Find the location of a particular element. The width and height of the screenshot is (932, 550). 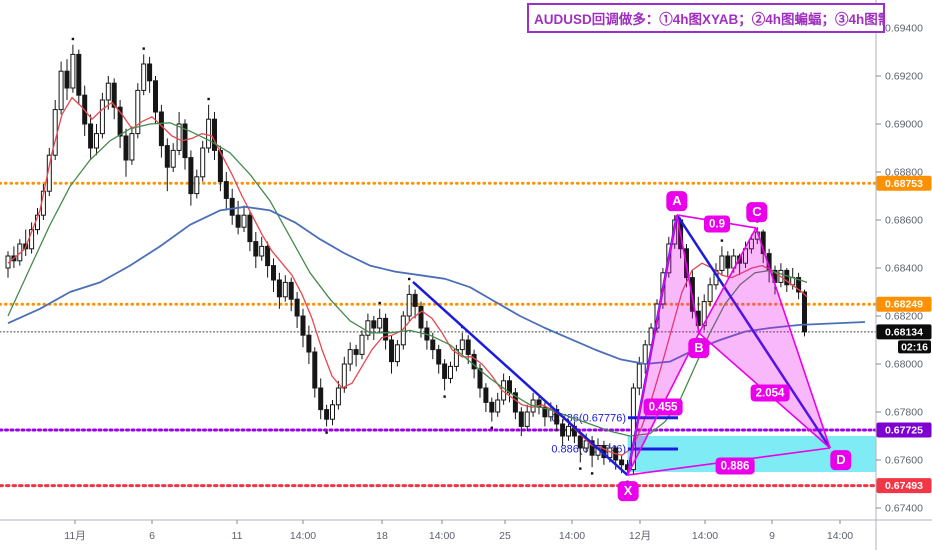

y-tick-label: 0.69200 is located at coordinates (904, 77).